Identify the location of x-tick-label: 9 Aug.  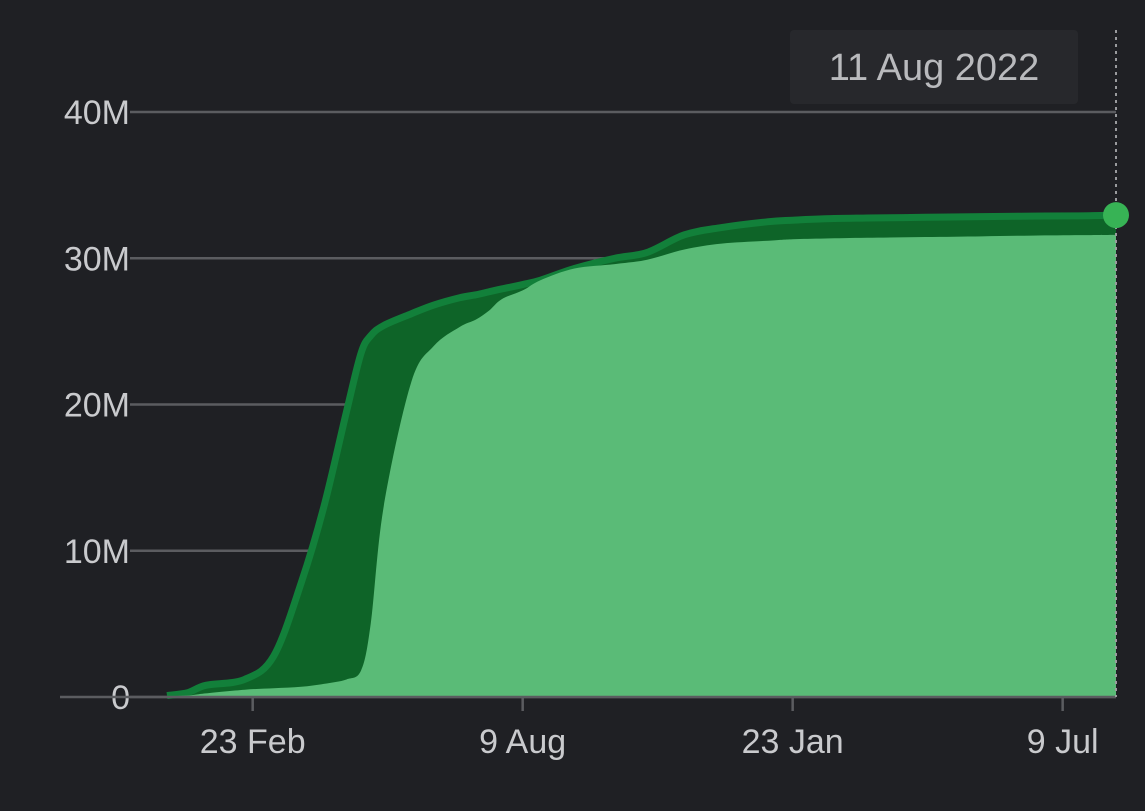
(522, 742).